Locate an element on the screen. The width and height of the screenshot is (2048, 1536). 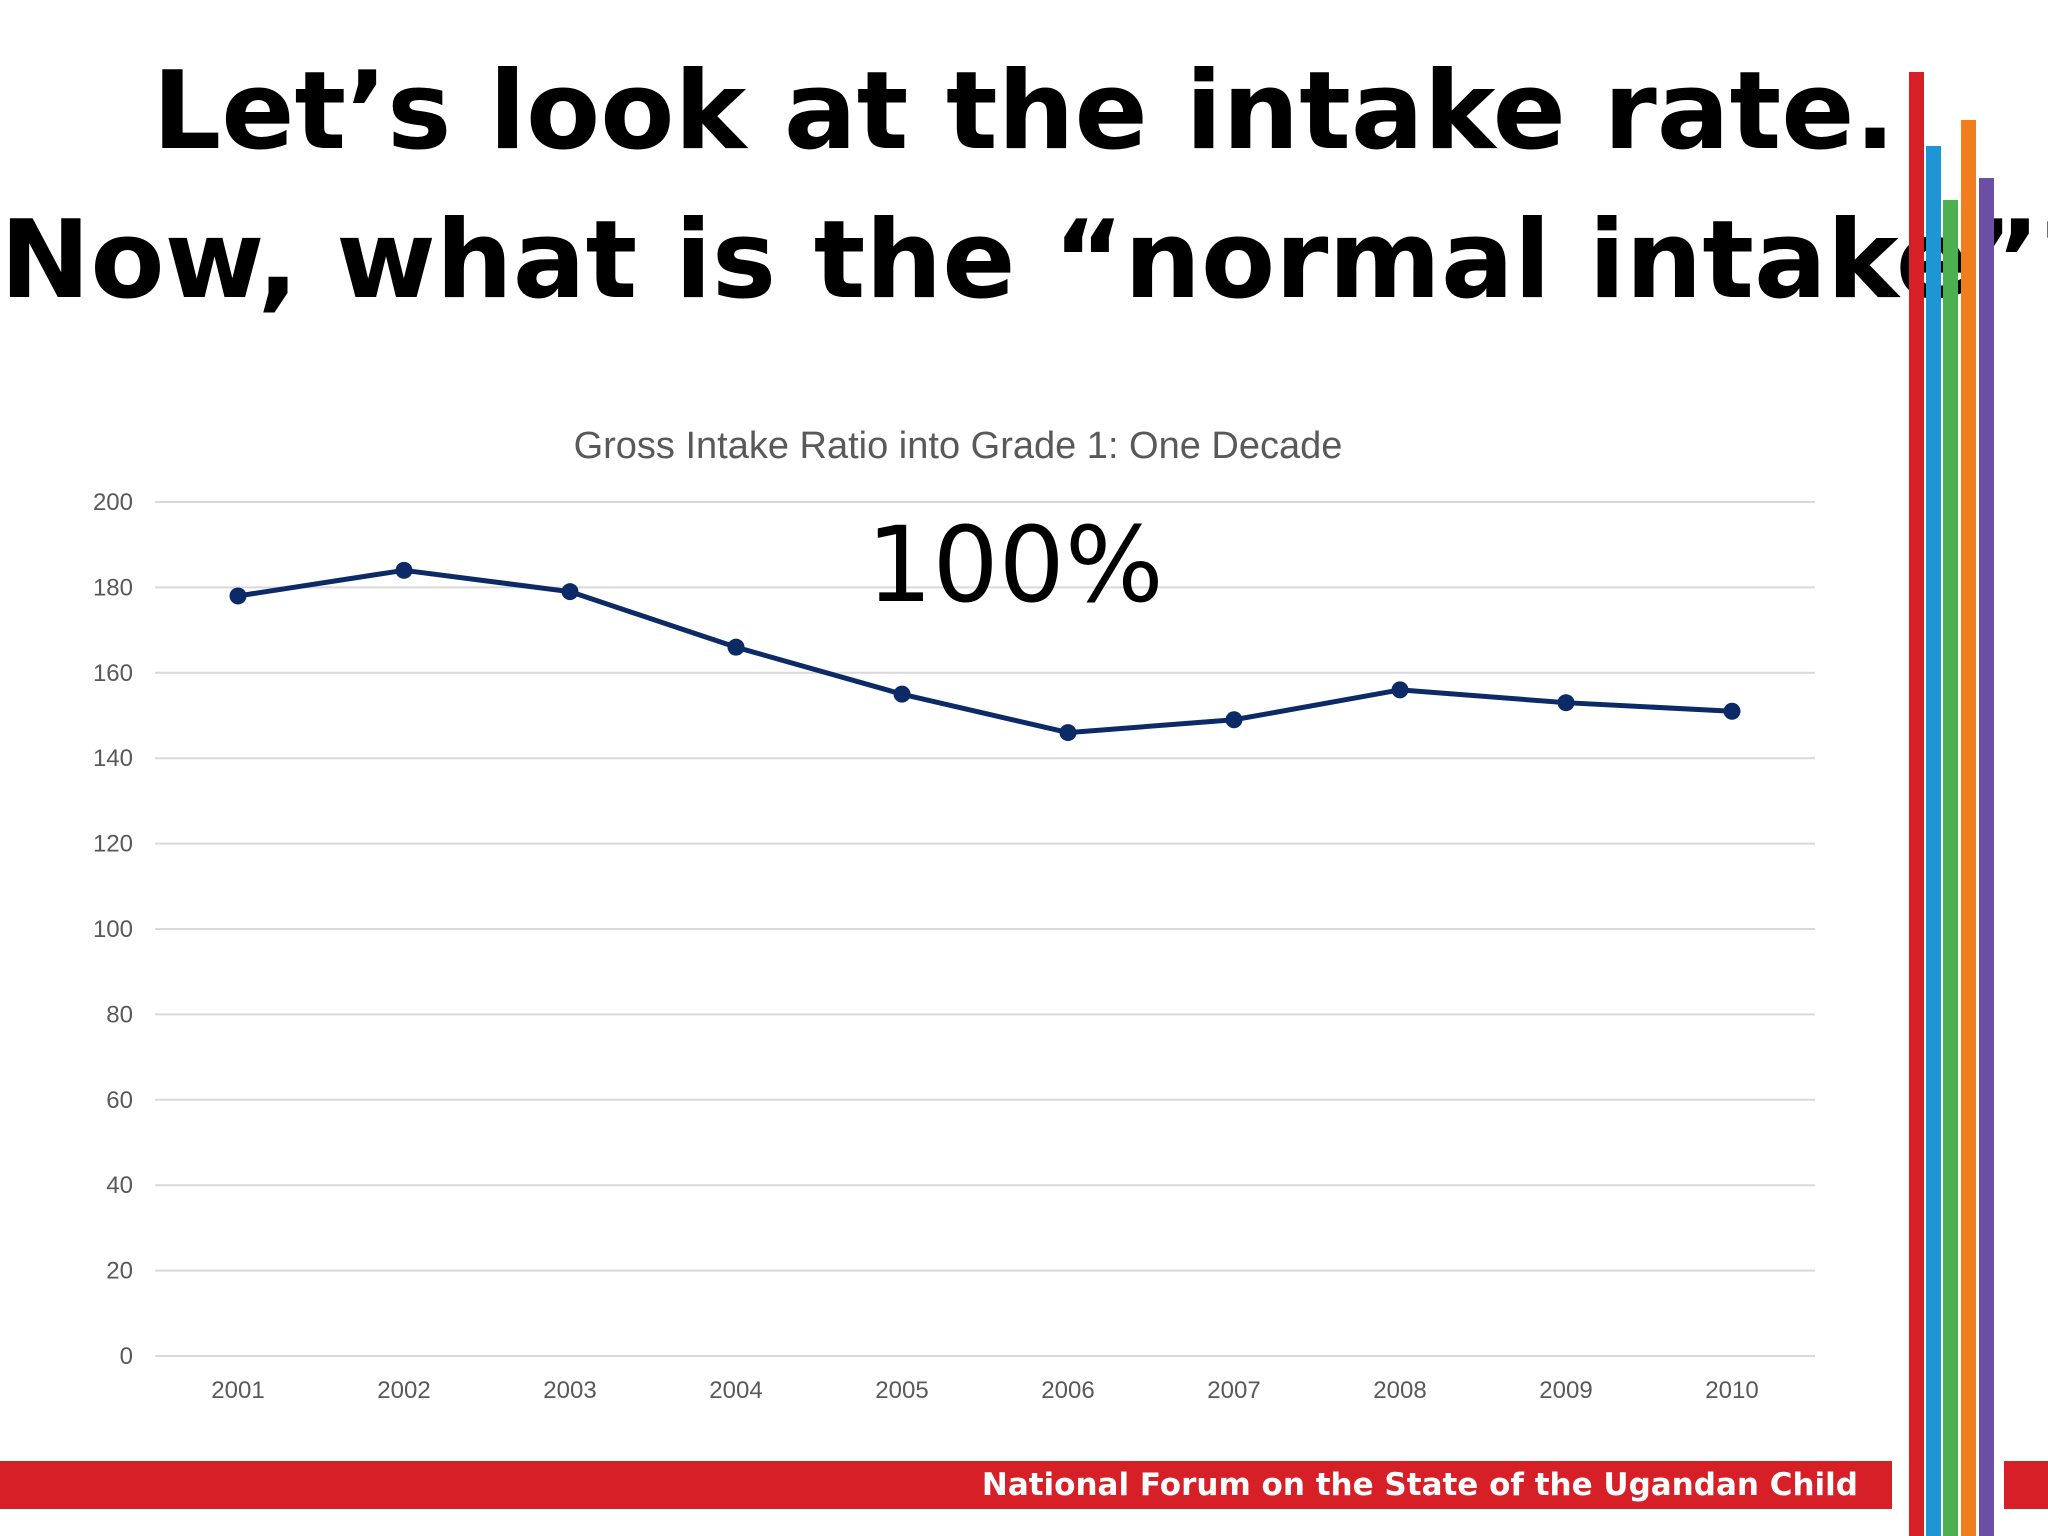
x-tick-label: 2005 is located at coordinates (901, 1390).